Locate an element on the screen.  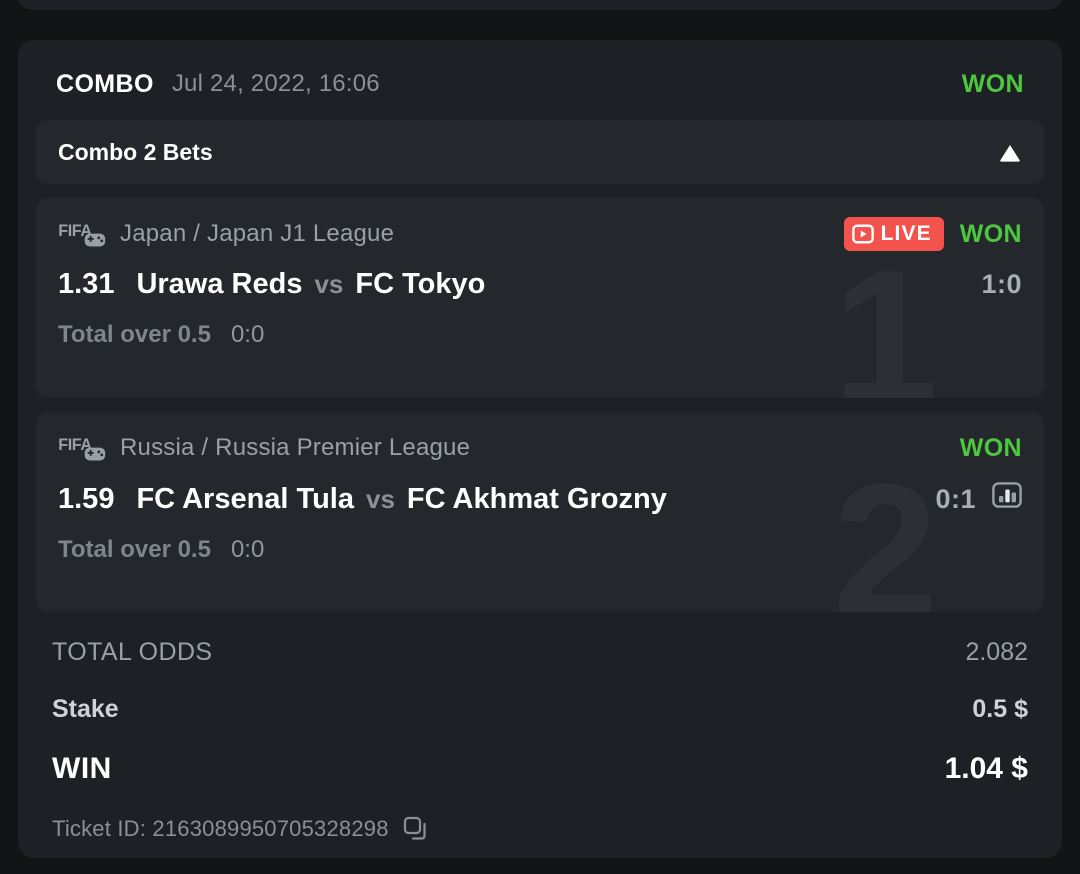
ticket-id-label: Ticket ID: 2163089950705328298 is located at coordinates (220, 828).